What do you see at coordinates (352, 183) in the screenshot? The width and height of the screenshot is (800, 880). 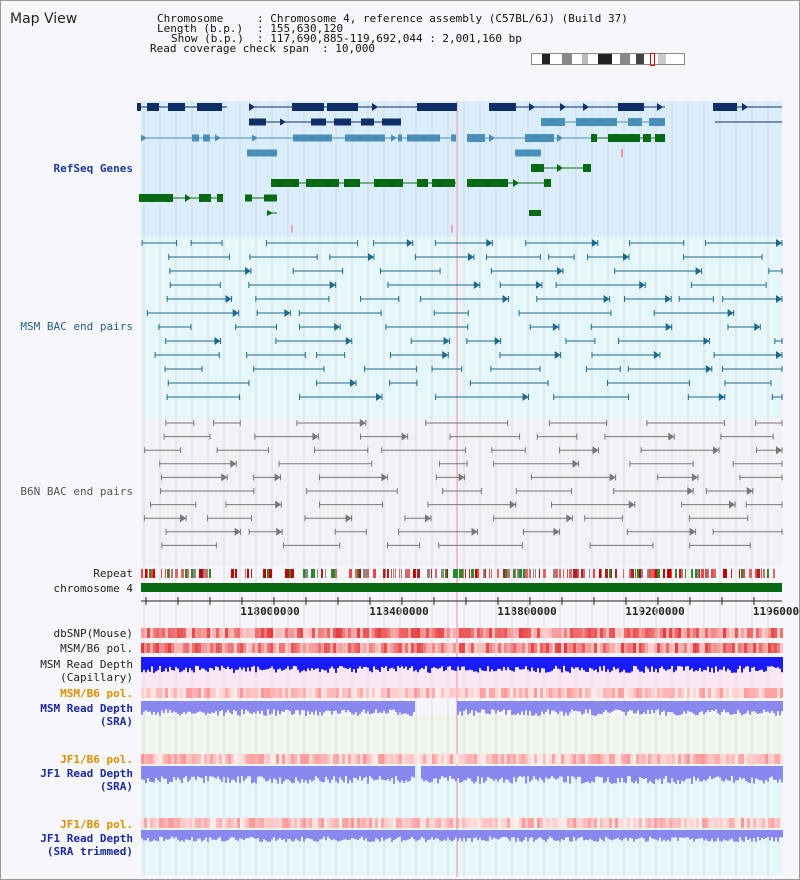 I see `gene-exon` at bounding box center [352, 183].